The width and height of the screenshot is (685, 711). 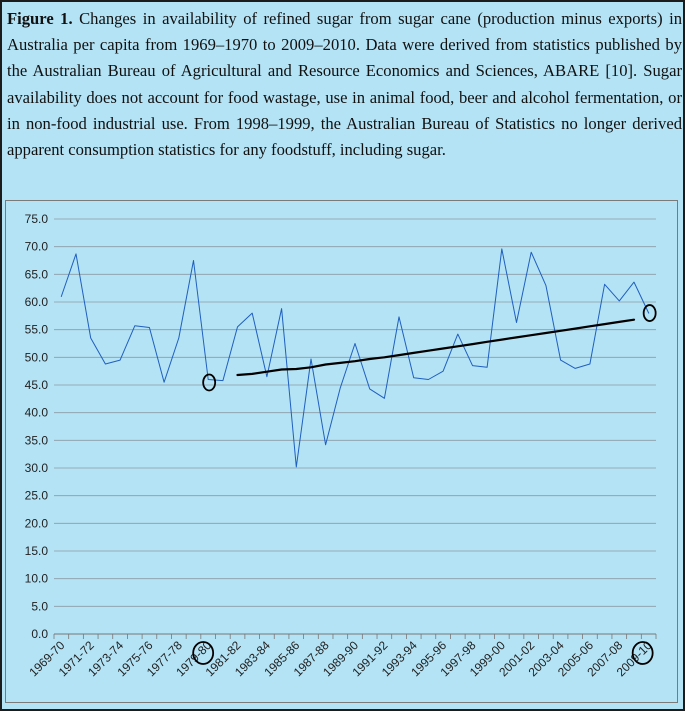 What do you see at coordinates (37, 247) in the screenshot?
I see `y-tick-label: 70.0` at bounding box center [37, 247].